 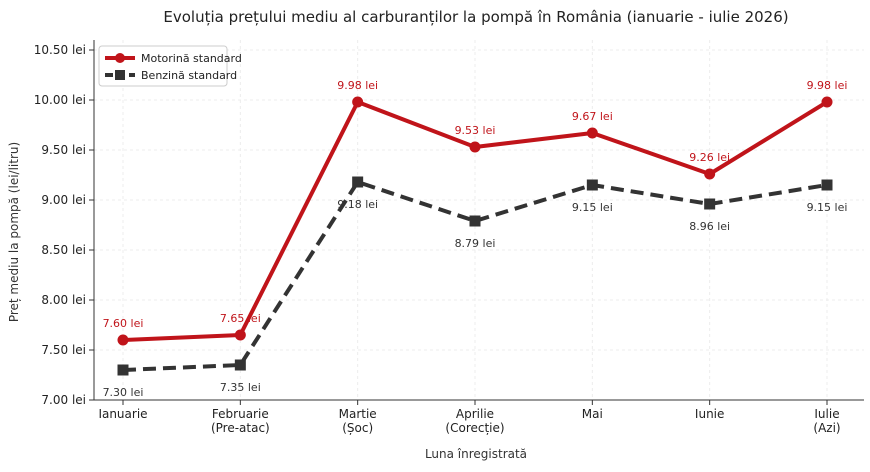 I want to click on data-label-0: 7.65 lei, so click(x=240, y=318).